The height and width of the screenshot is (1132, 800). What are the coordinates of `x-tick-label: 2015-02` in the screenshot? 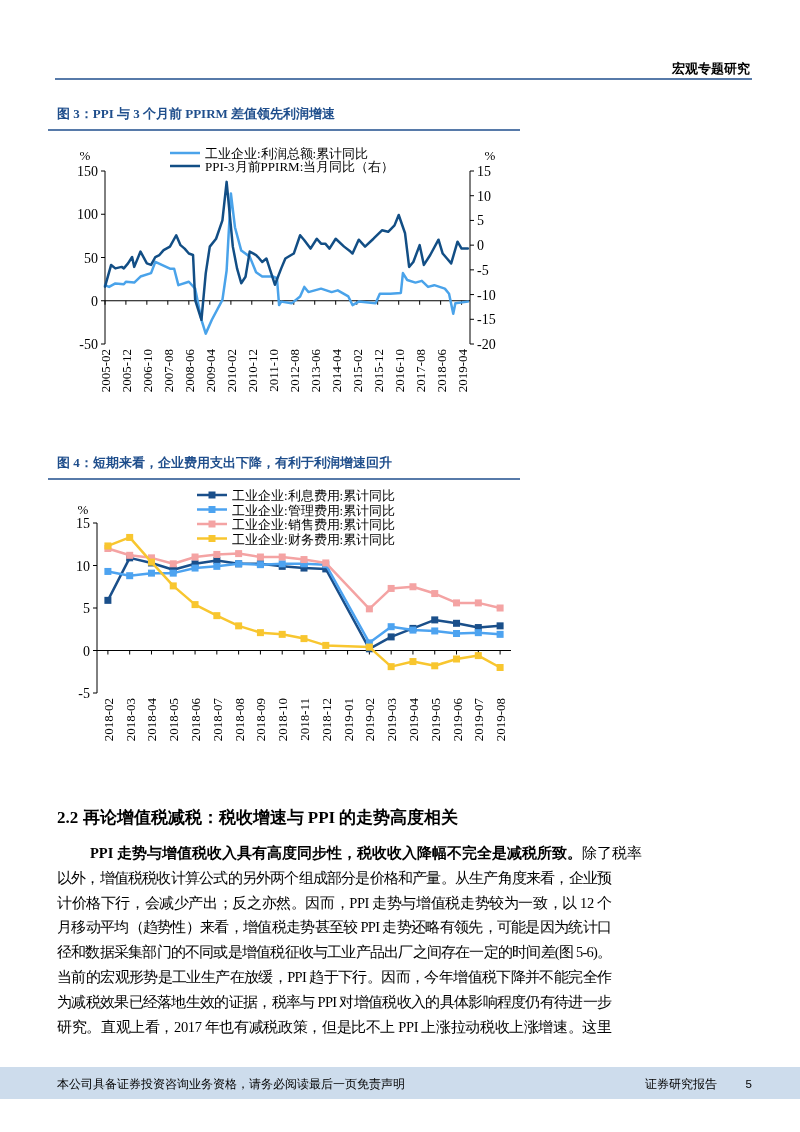 It's located at (357, 371).